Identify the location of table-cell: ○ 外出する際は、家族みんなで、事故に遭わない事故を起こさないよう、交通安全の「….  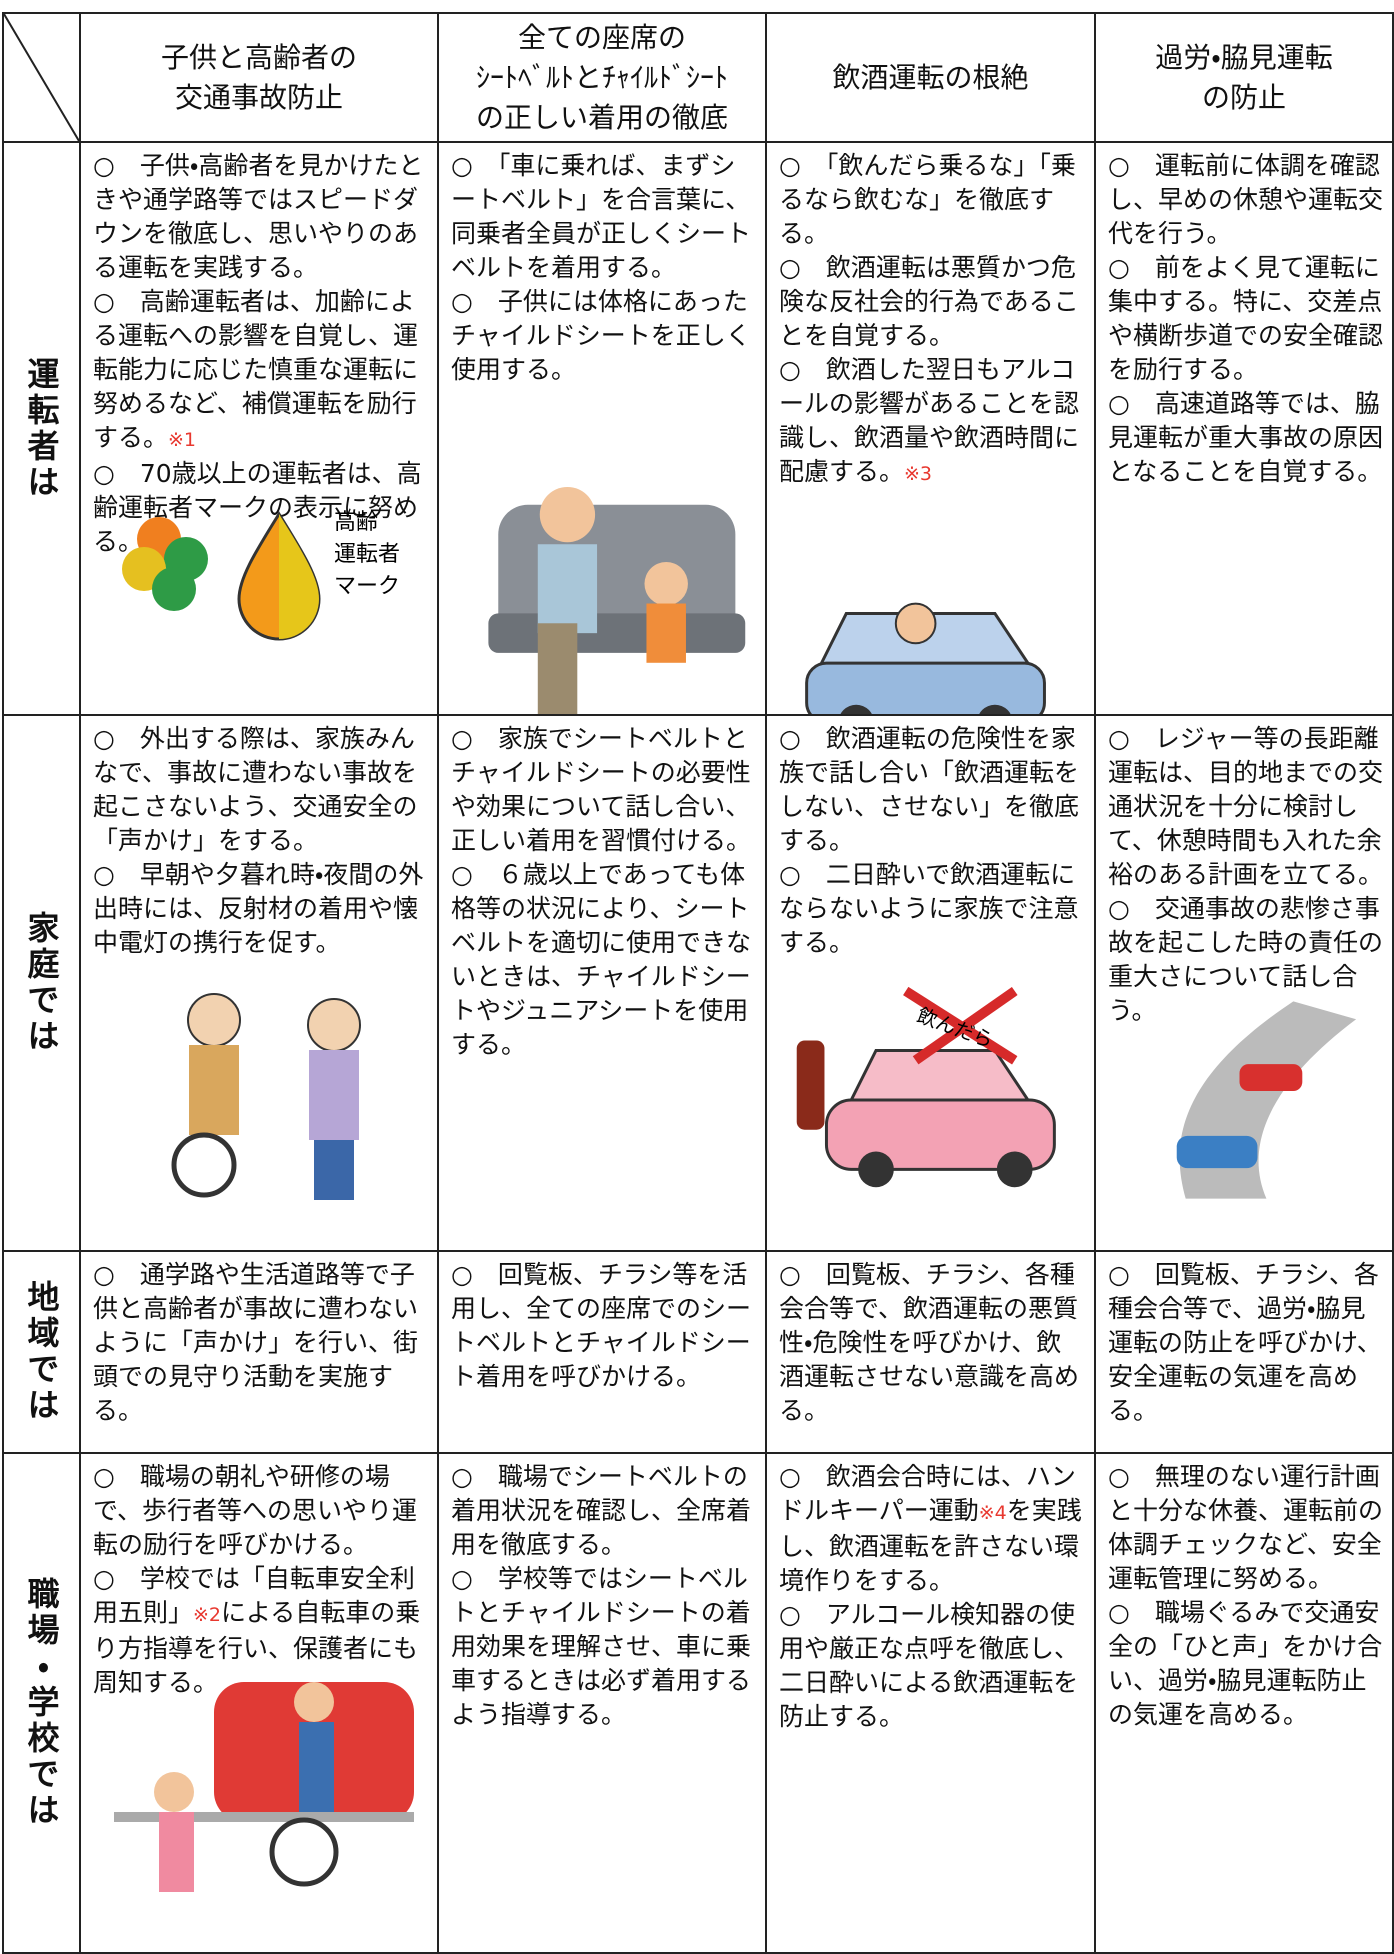
(260, 984).